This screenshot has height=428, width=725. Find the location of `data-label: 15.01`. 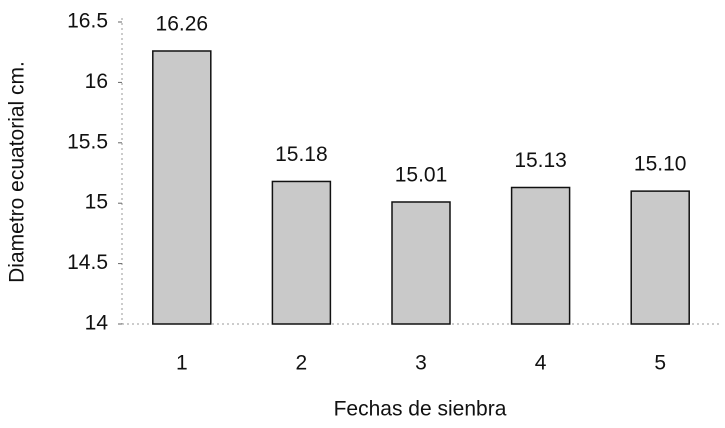

data-label: 15.01 is located at coordinates (421, 175).